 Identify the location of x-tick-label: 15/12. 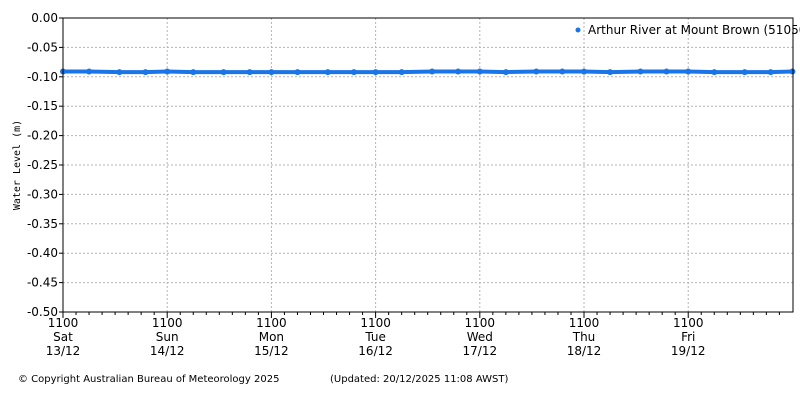
(271, 351).